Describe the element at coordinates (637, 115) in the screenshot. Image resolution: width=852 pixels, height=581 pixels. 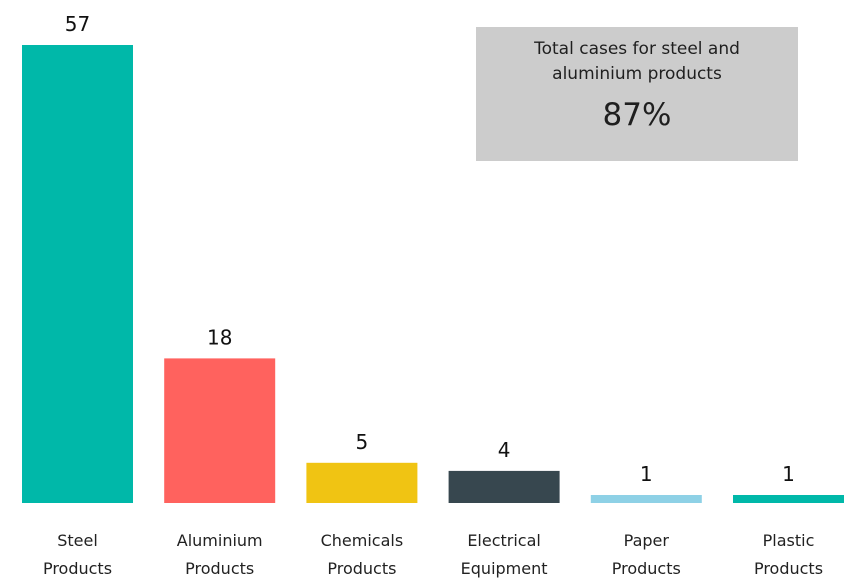
I see `callout-value: 87%` at that location.